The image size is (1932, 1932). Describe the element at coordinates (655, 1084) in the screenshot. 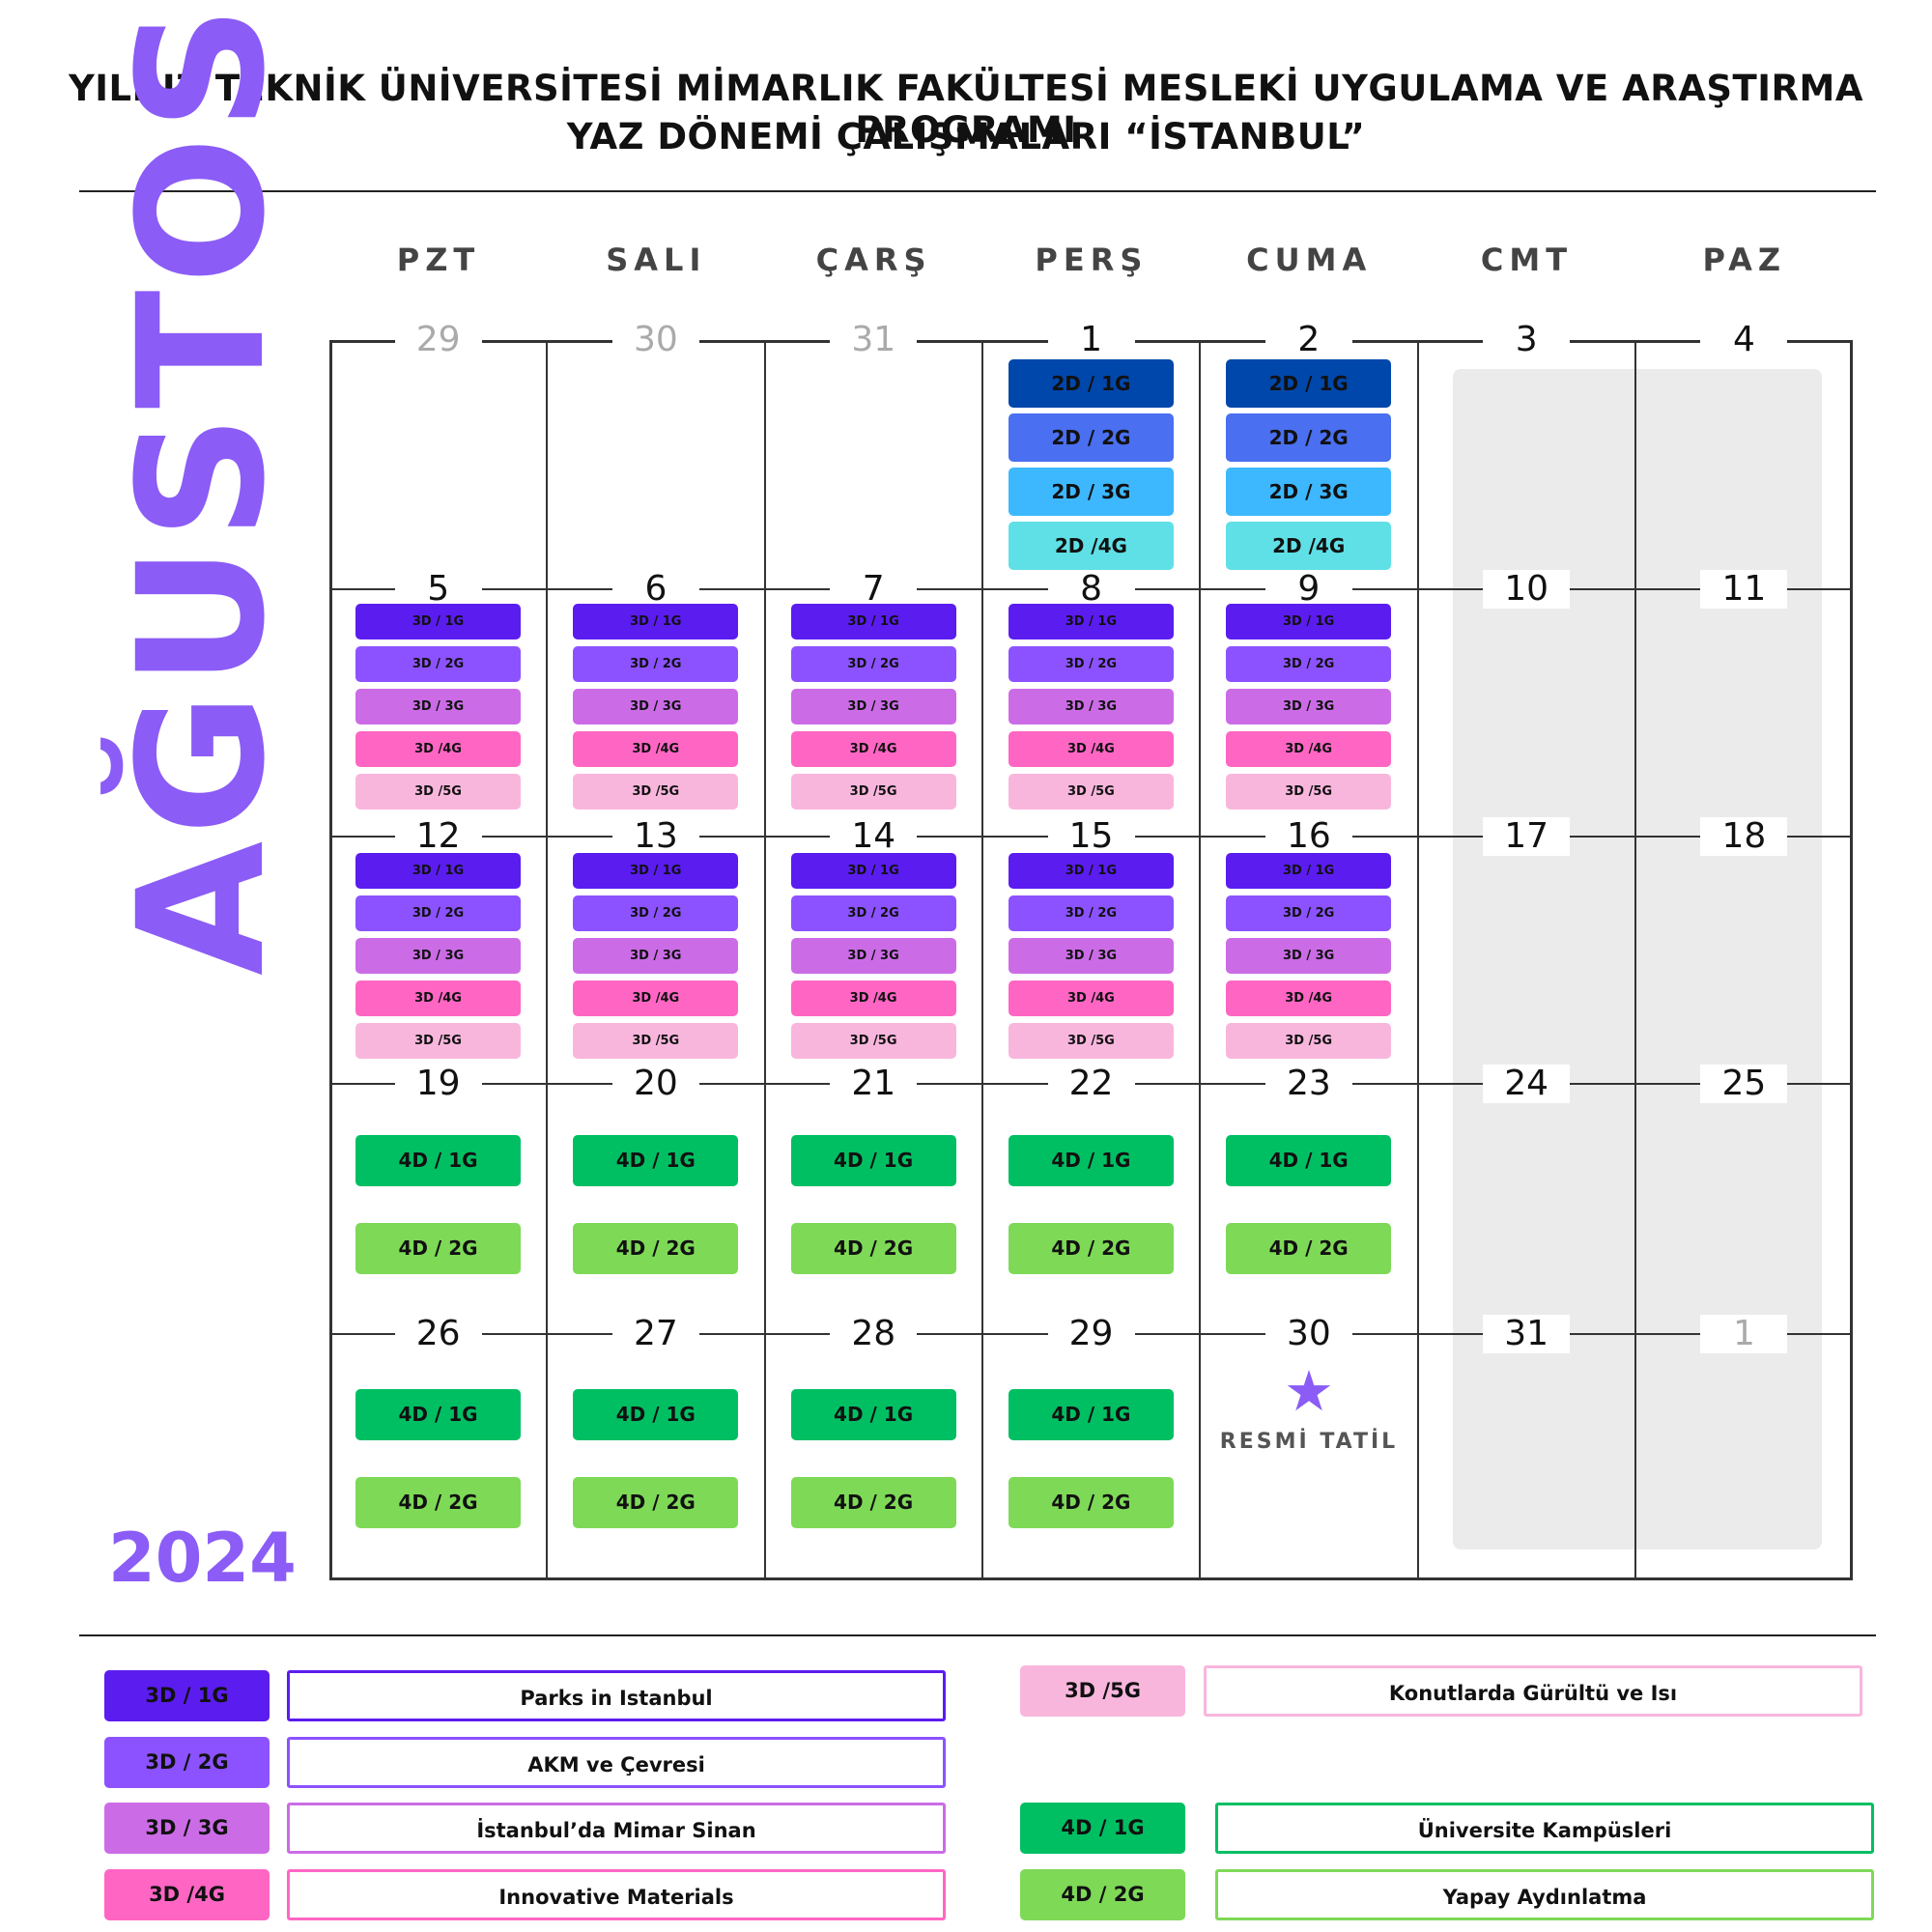

I see `day-number: 20` at that location.